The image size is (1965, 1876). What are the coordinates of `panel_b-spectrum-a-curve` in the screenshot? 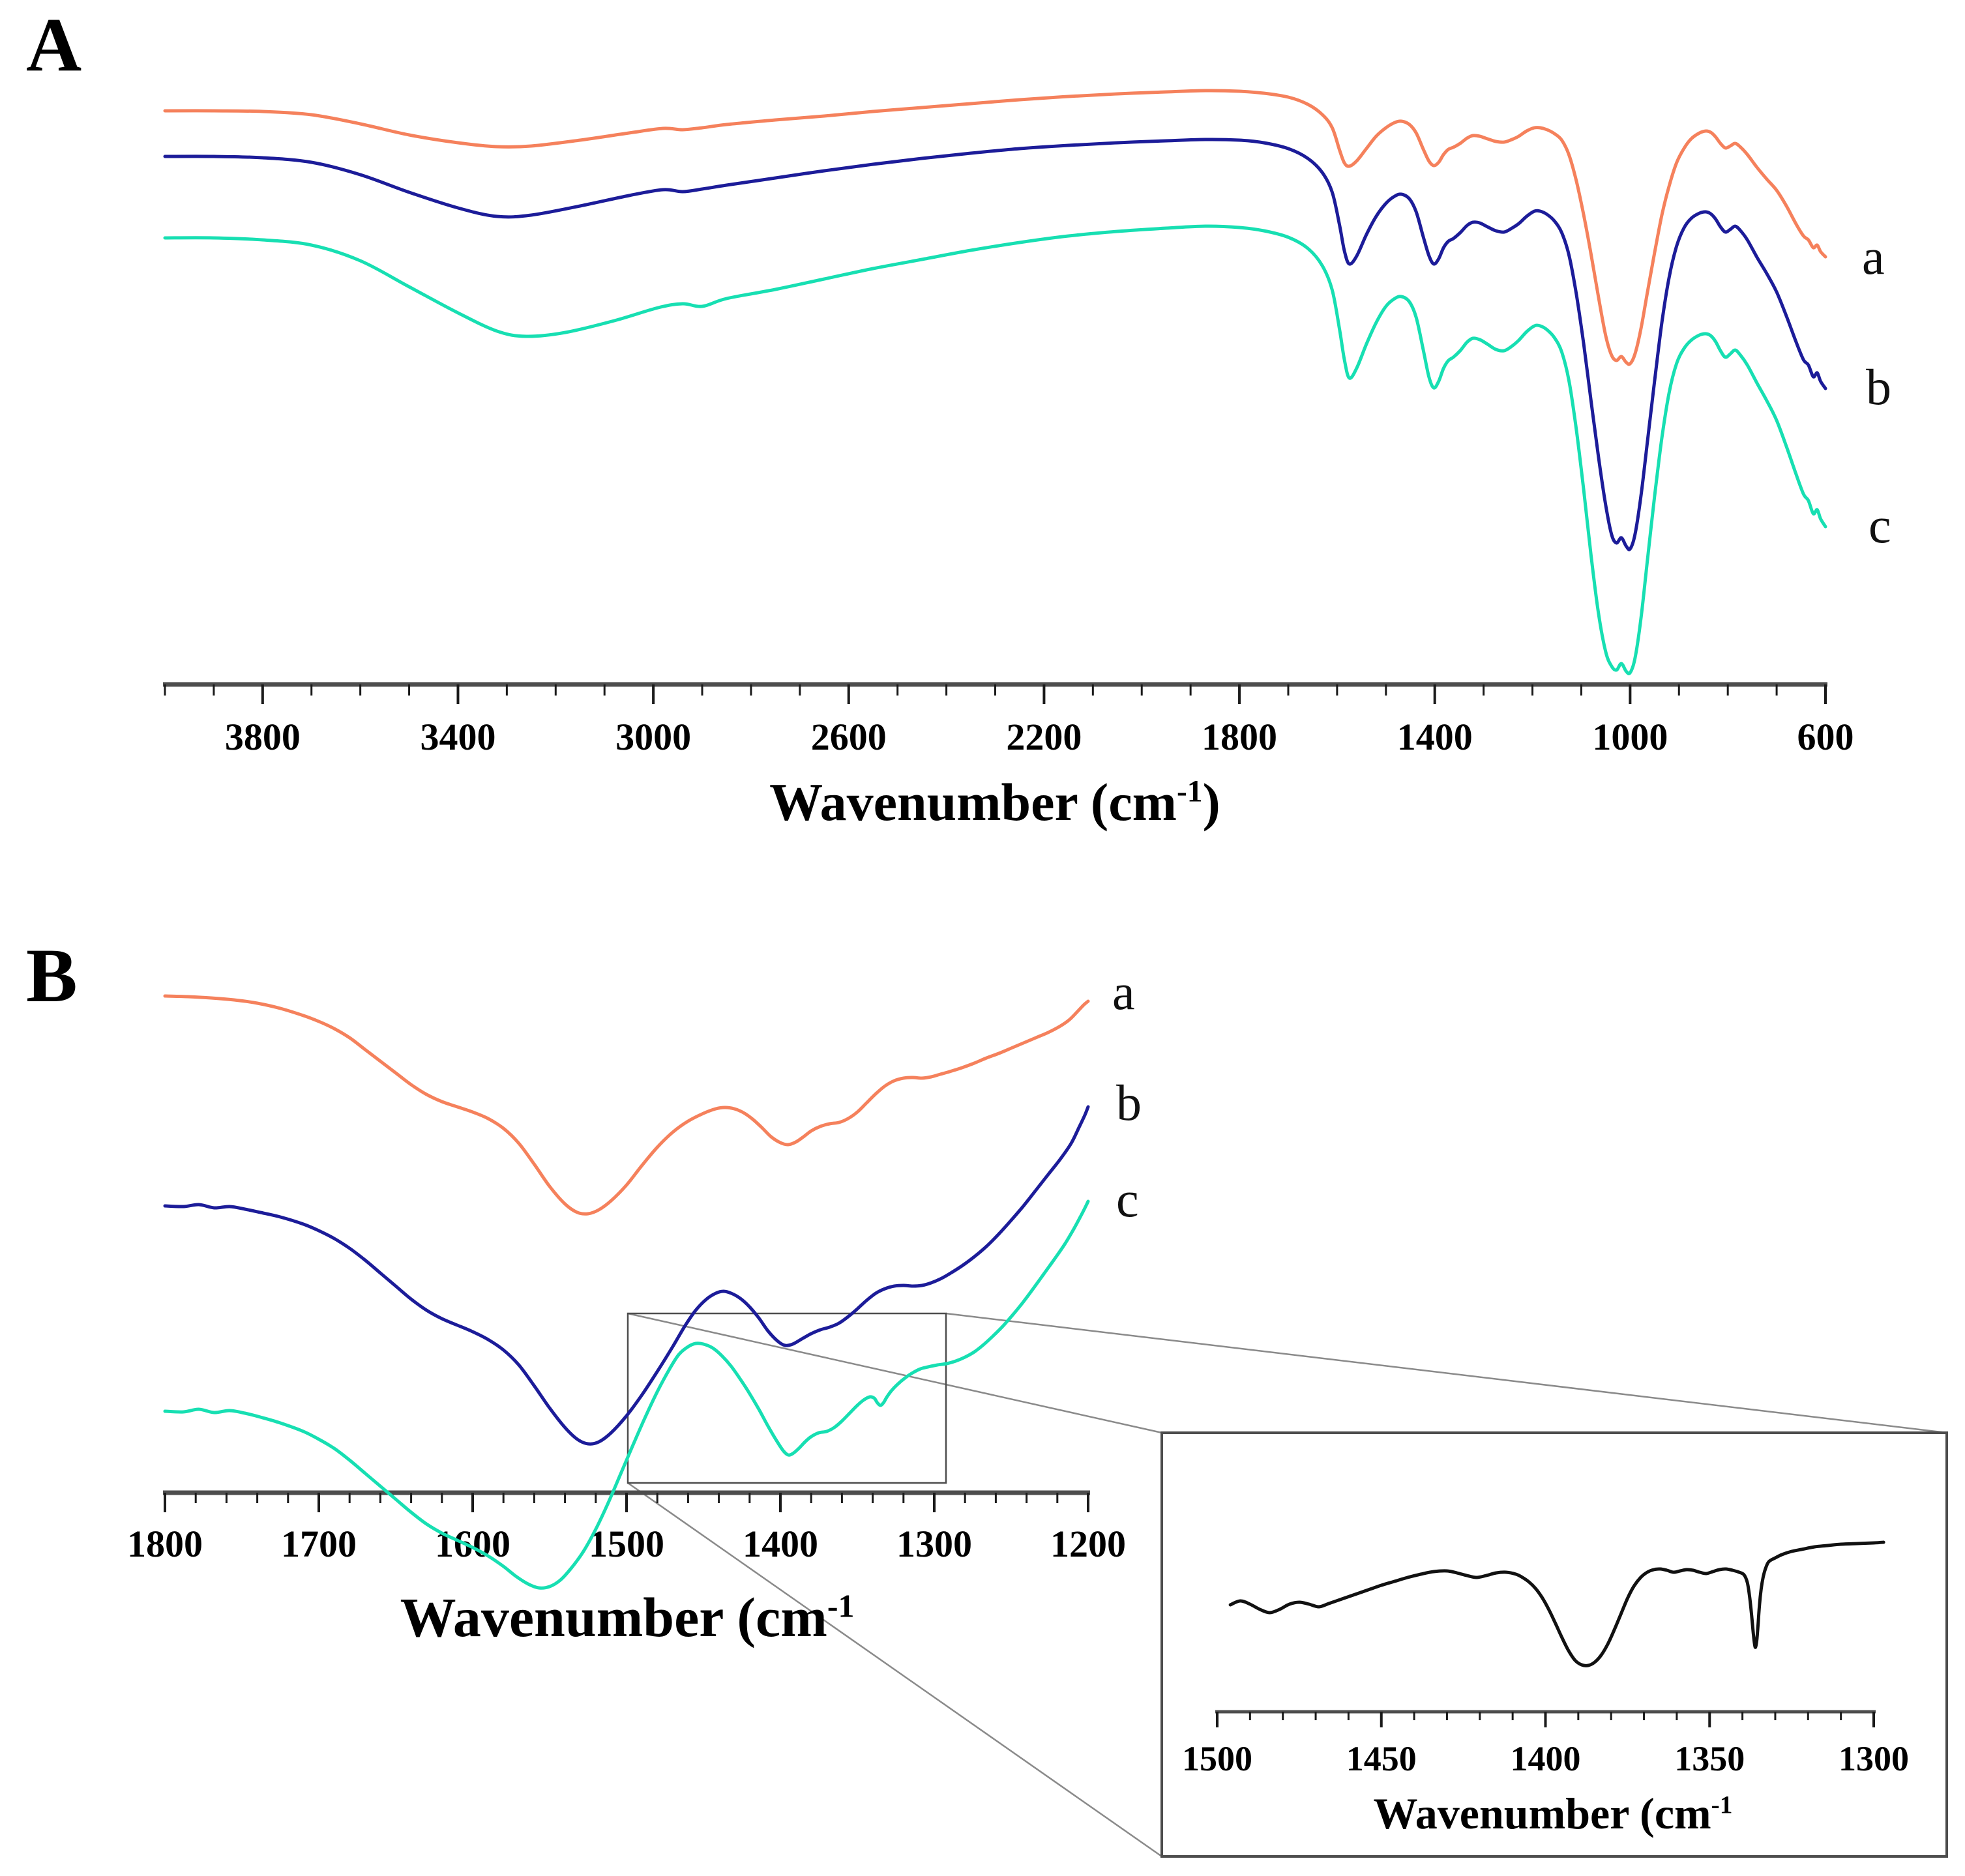 It's located at (627, 1105).